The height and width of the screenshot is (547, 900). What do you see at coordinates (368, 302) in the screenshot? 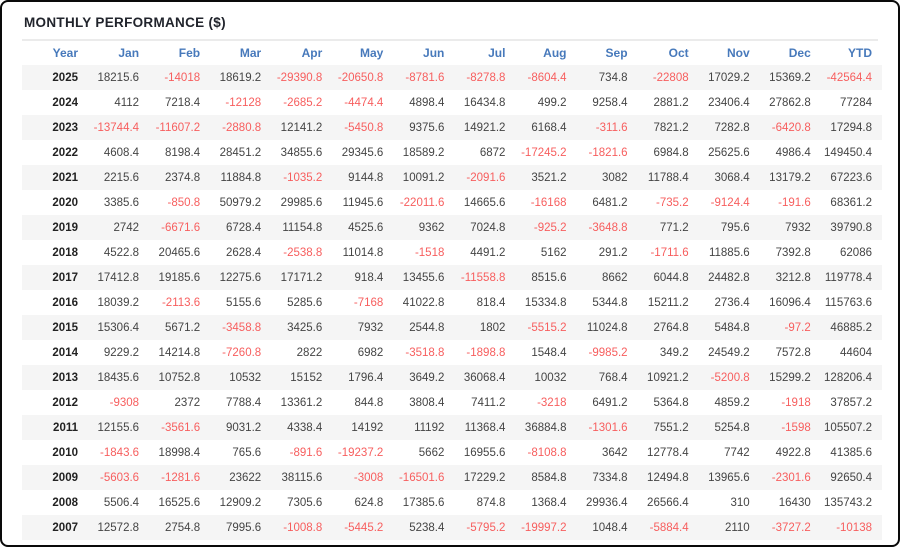
I see `cell-may: -7168` at bounding box center [368, 302].